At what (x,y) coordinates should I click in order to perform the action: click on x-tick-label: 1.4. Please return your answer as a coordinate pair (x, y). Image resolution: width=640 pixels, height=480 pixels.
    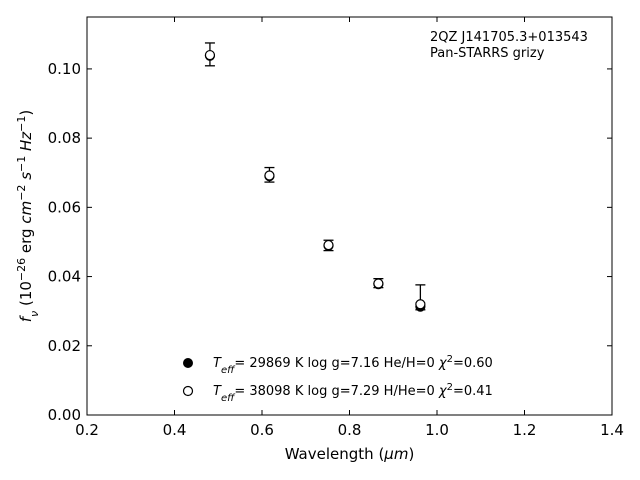
    Looking at the image, I should click on (612, 430).